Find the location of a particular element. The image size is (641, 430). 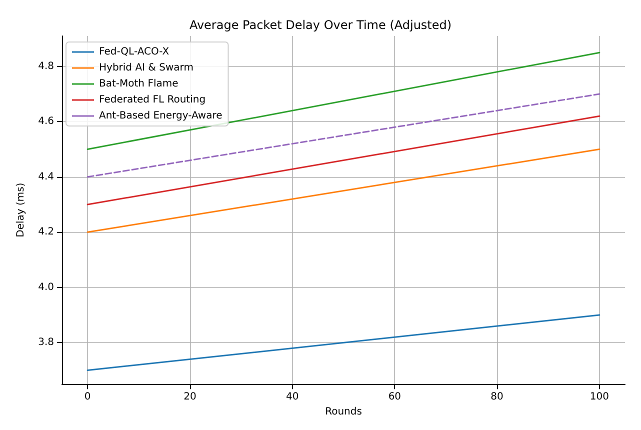

x-tick-label: 0 is located at coordinates (87, 397).